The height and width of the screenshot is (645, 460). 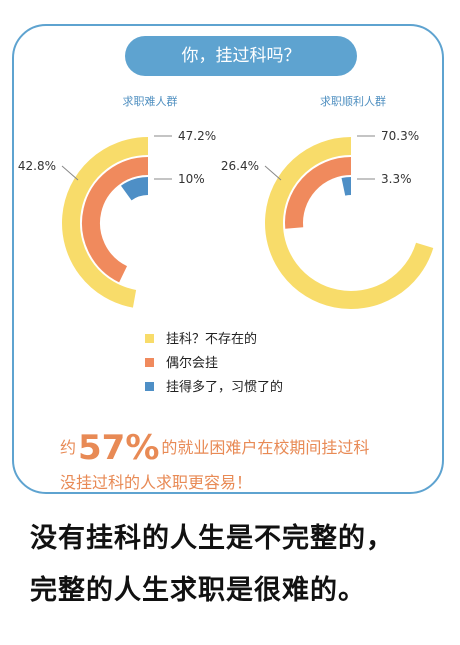 What do you see at coordinates (191, 179) in the screenshot?
I see `data-label-hard-2: 10%` at bounding box center [191, 179].